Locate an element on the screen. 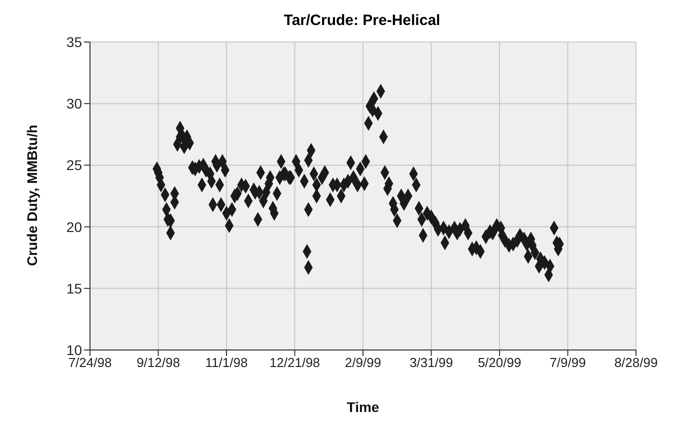 Image resolution: width=684 pixels, height=430 pixels. x-tick-label: 9/12/98 is located at coordinates (158, 362).